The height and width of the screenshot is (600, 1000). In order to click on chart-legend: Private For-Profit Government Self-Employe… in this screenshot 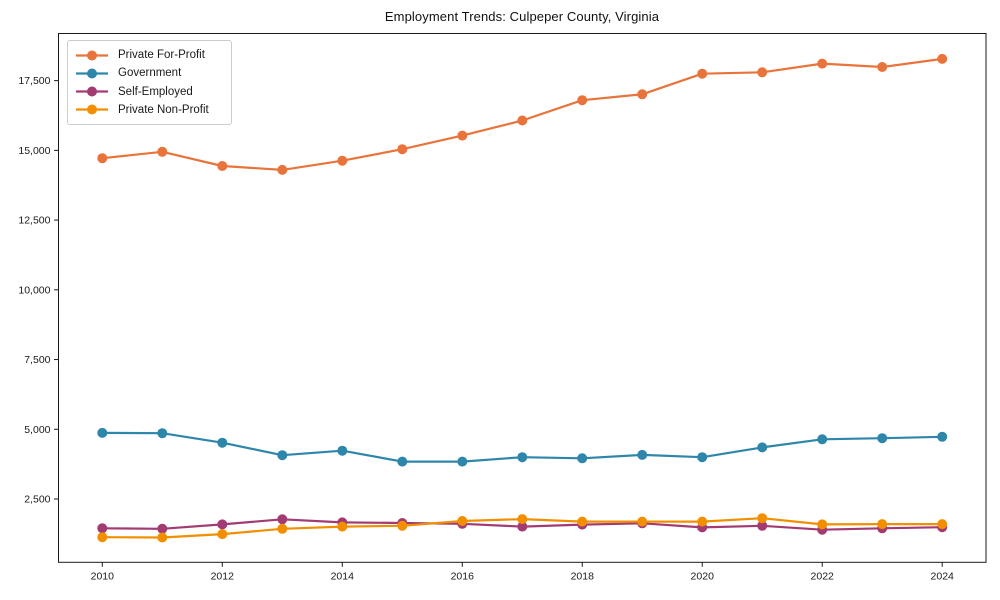, I will do `click(149, 82)`.